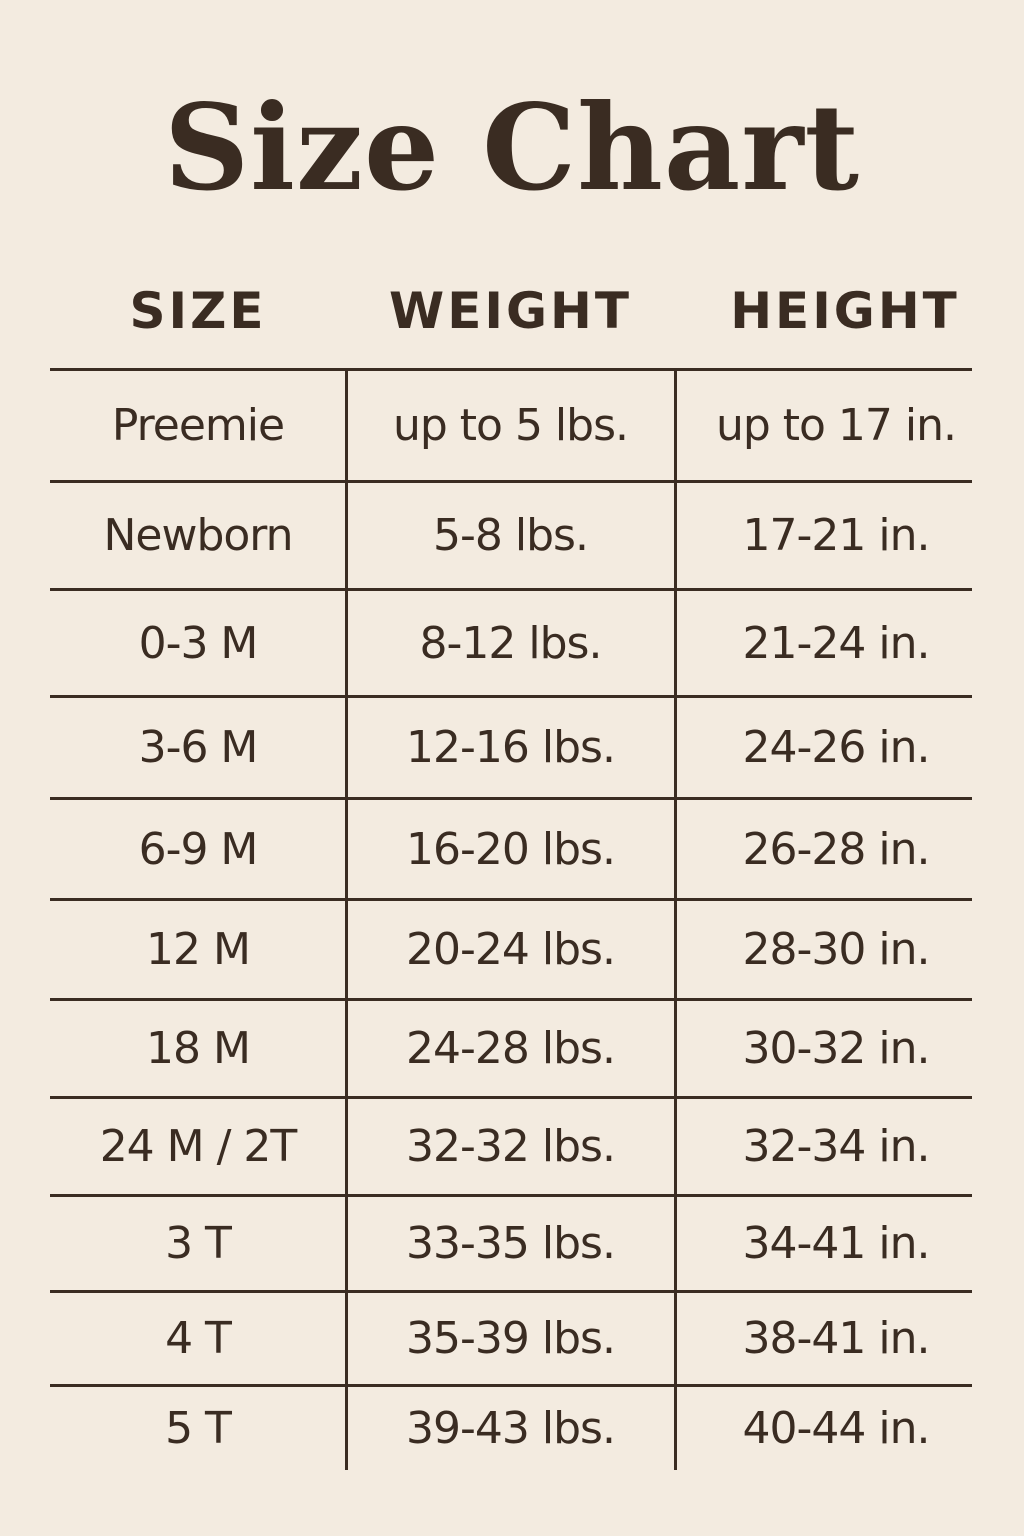 This screenshot has width=1024, height=1536. I want to click on height-cell: 21-24 in., so click(836, 643).